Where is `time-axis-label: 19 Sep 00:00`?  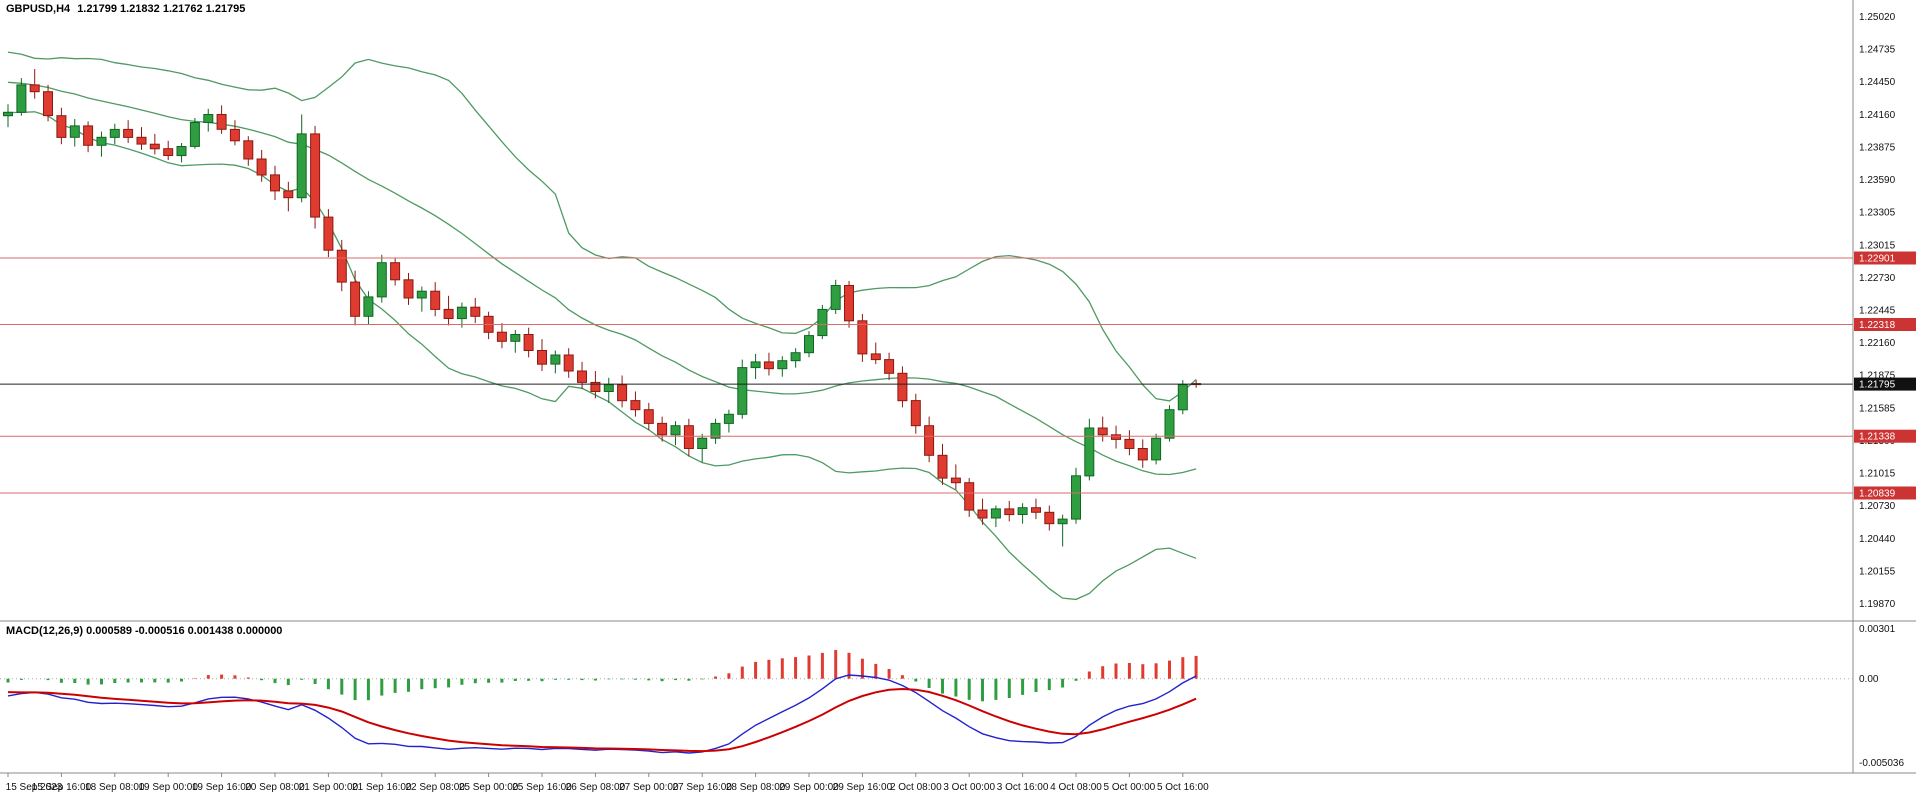 time-axis-label: 19 Sep 00:00 is located at coordinates (168, 787).